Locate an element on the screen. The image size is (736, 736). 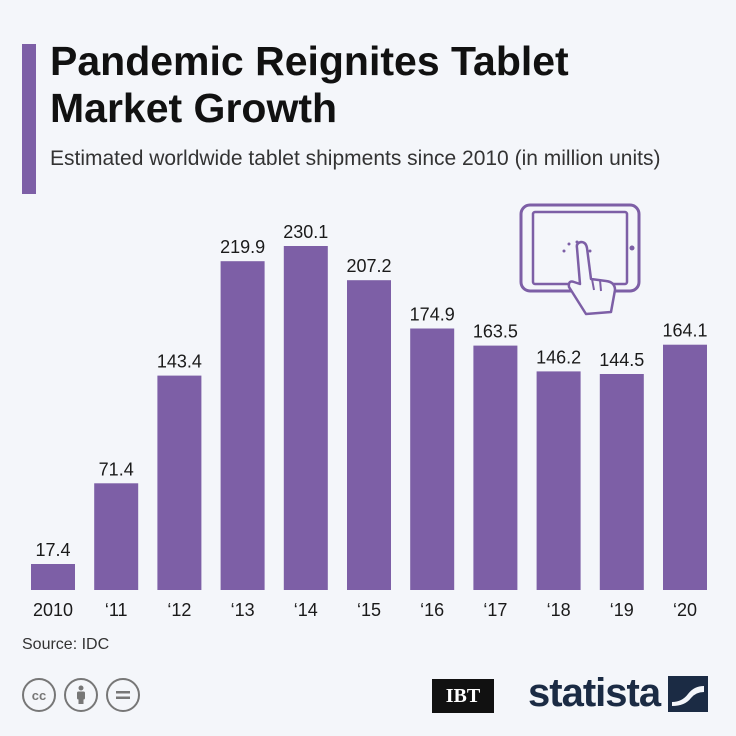
category-label-5: ‘15 is located at coordinates (369, 610).